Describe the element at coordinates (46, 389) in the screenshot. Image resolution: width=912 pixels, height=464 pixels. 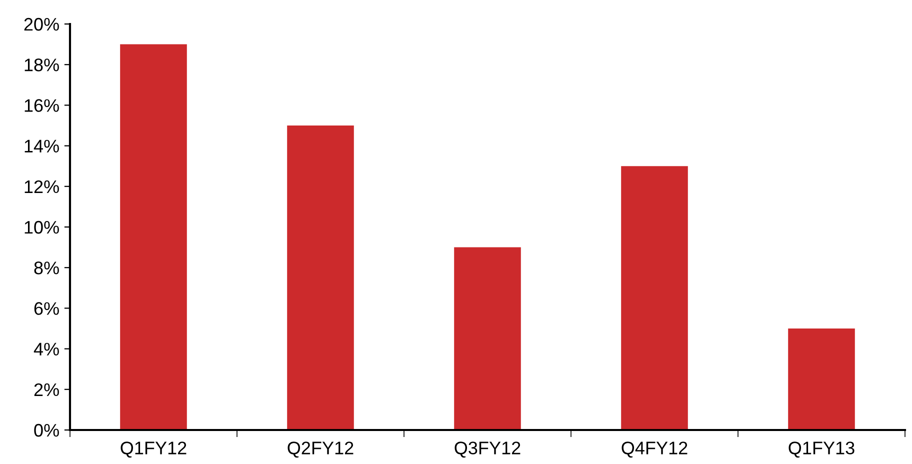
I see `y-tick-label: 2%` at that location.